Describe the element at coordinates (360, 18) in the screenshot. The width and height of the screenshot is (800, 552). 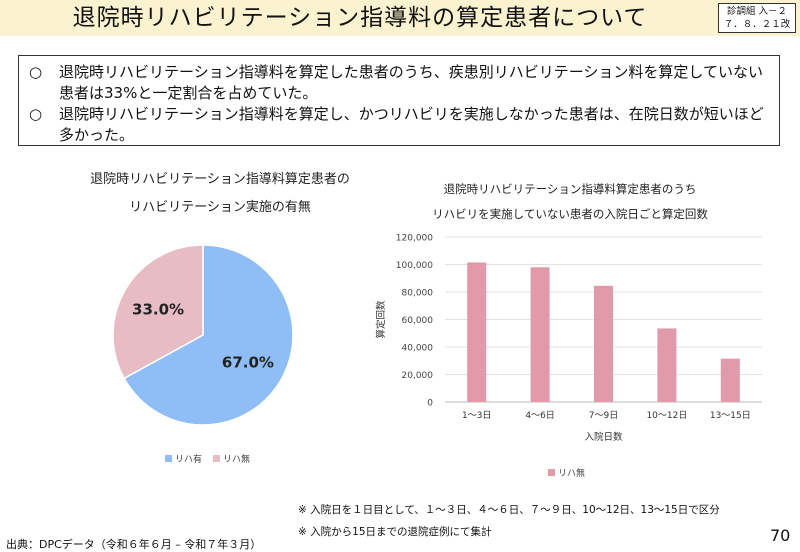
I see `page-title: 退院時リハビリテーション指導料の算定患者について` at that location.